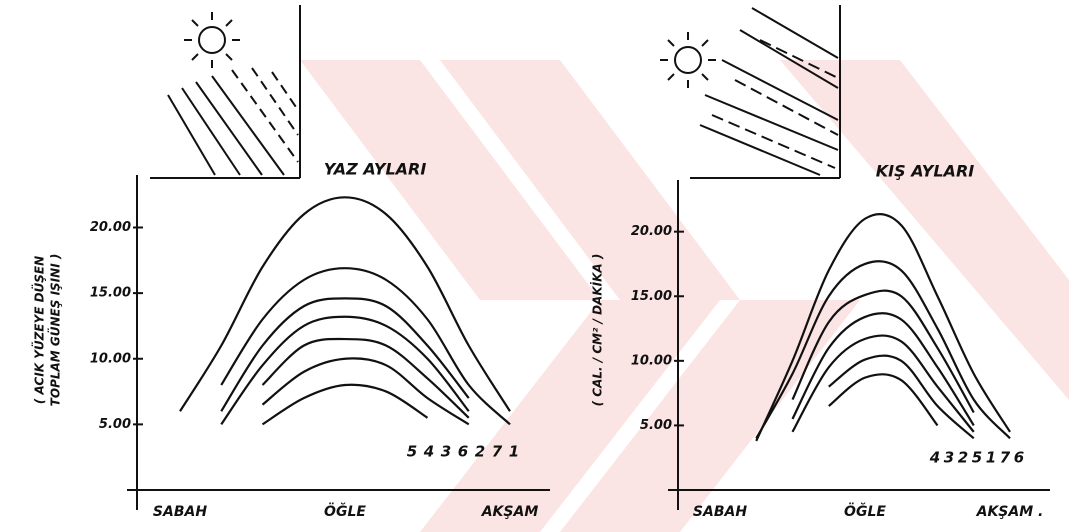  I want to click on sun-diagram-winter, so click(750, 92).